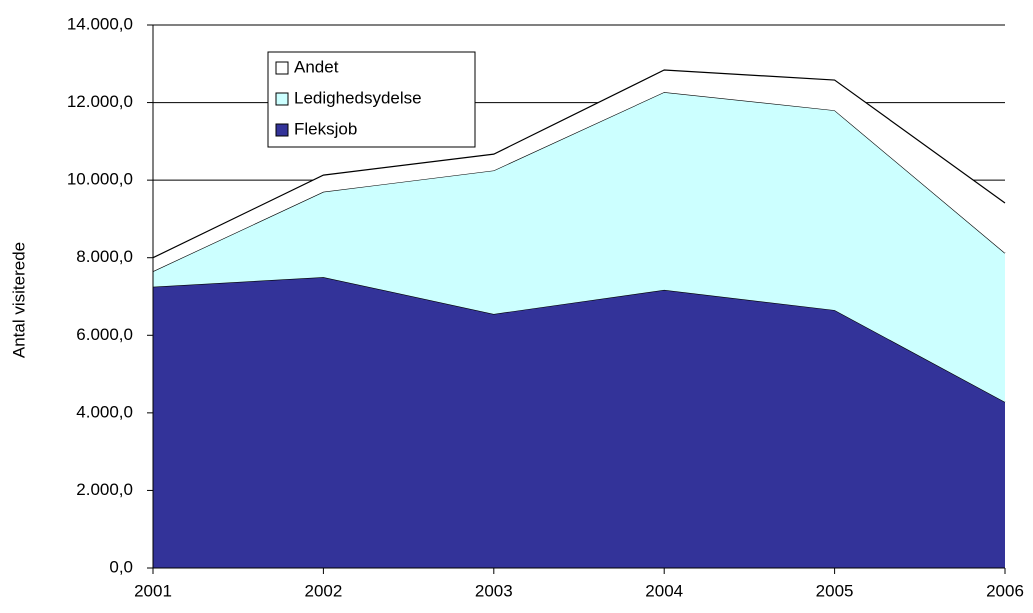 The image size is (1033, 613). Describe the element at coordinates (153, 590) in the screenshot. I see `x-tick-label: 2001` at that location.